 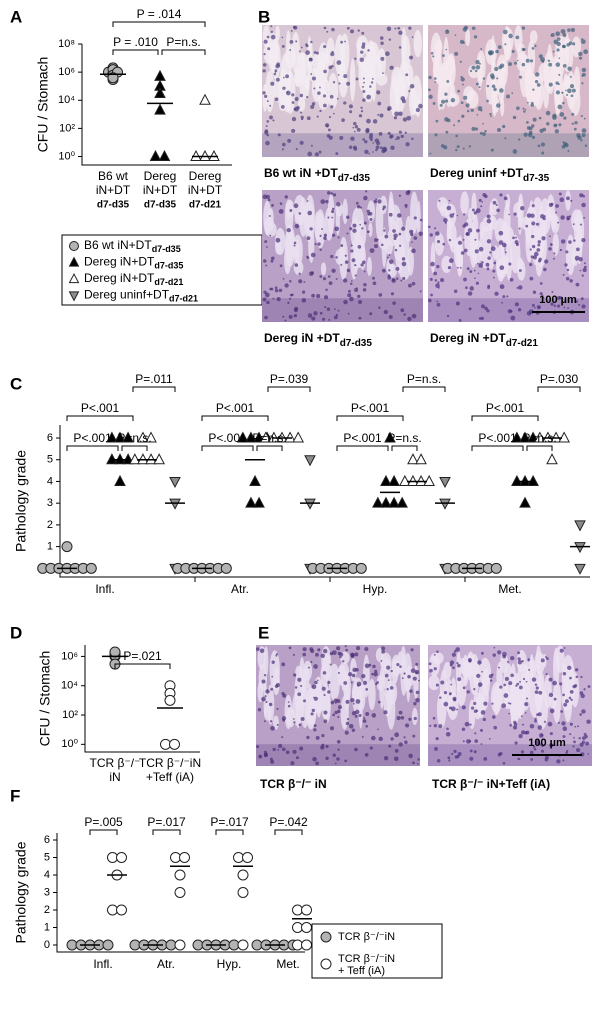 I want to click on caption-sub: d7-d21, so click(x=522, y=343).